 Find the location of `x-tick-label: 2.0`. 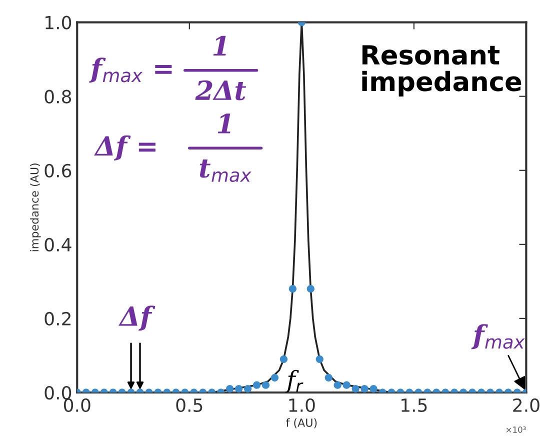

x-tick-label: 2.0 is located at coordinates (526, 405).